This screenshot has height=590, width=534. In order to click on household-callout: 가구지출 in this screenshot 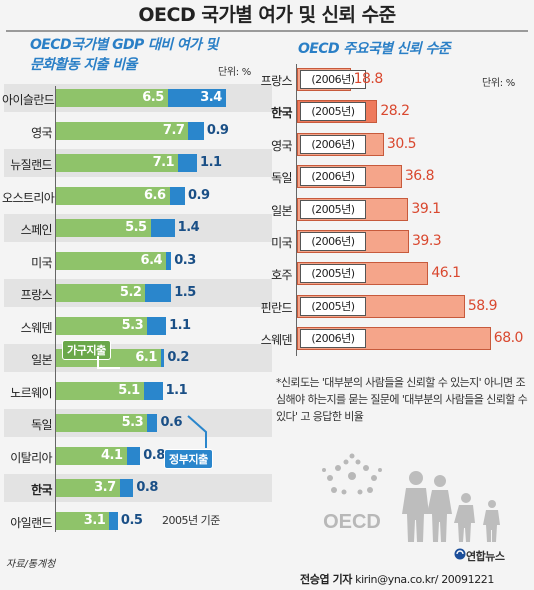, I will do `click(86, 350)`.